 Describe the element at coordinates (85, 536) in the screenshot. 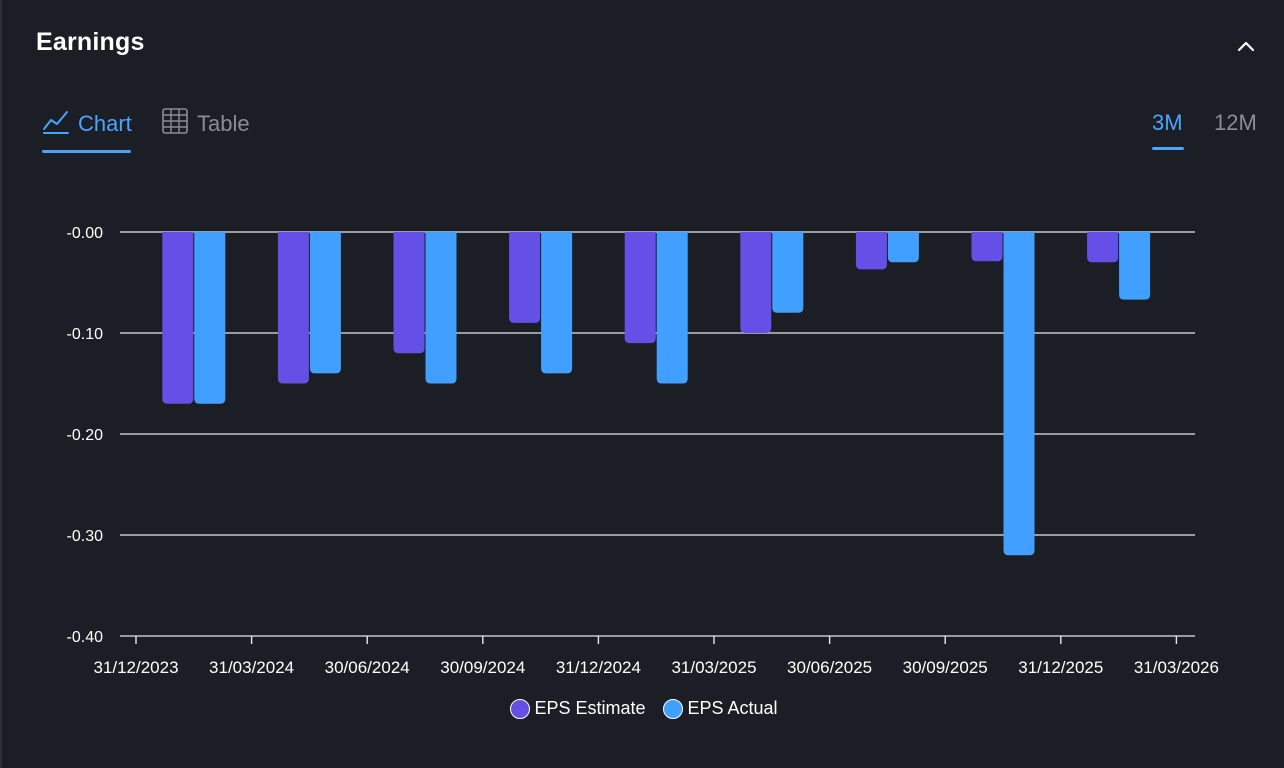

I see `y-tick-label: -0.30` at that location.